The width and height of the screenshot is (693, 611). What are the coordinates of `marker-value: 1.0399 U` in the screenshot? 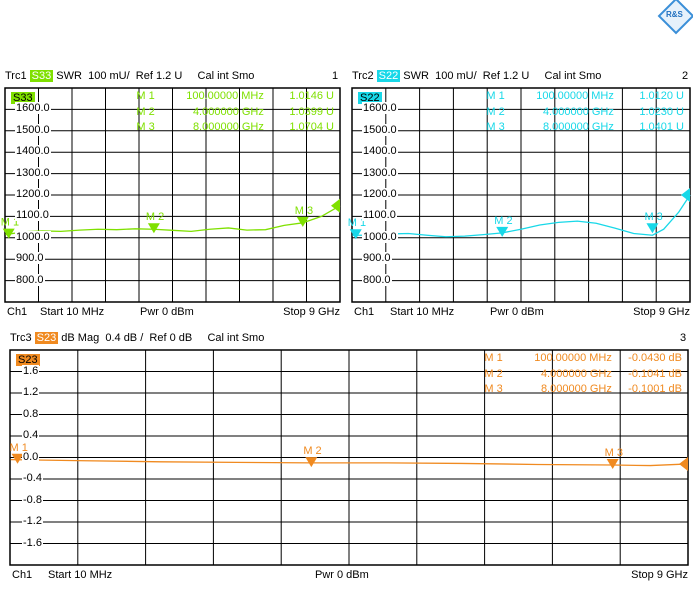 It's located at (311, 111).